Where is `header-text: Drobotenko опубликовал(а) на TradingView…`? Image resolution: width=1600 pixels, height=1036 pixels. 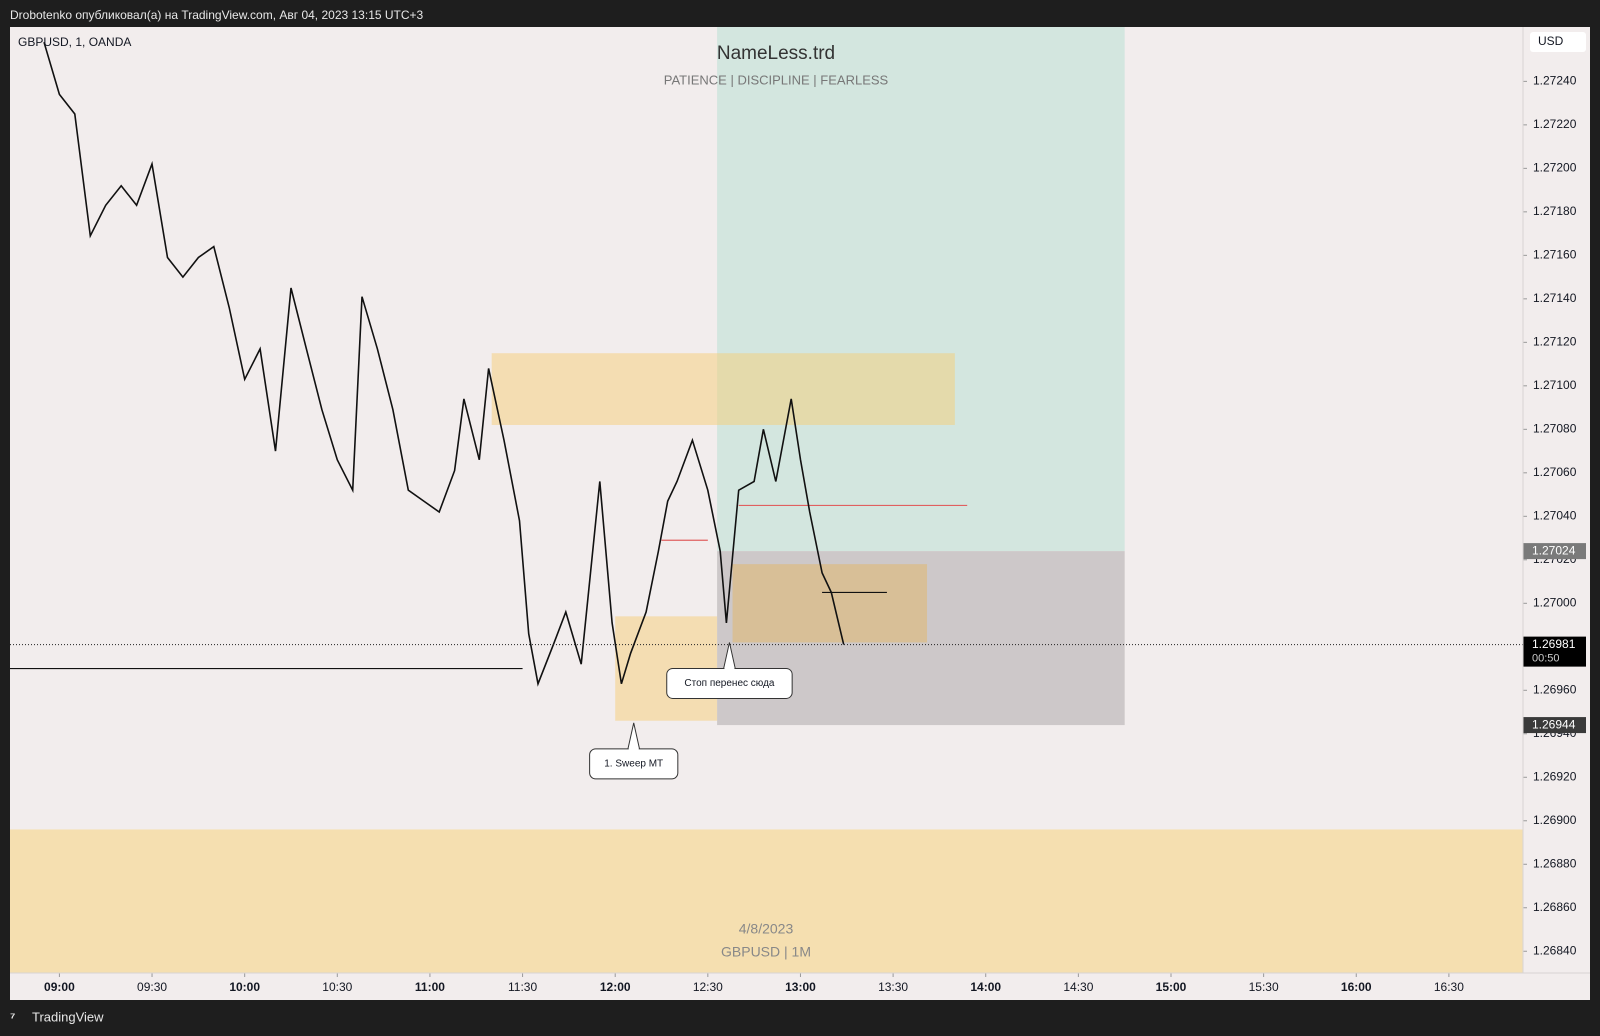 header-text: Drobotenko опубликовал(а) на TradingView… is located at coordinates (217, 15).